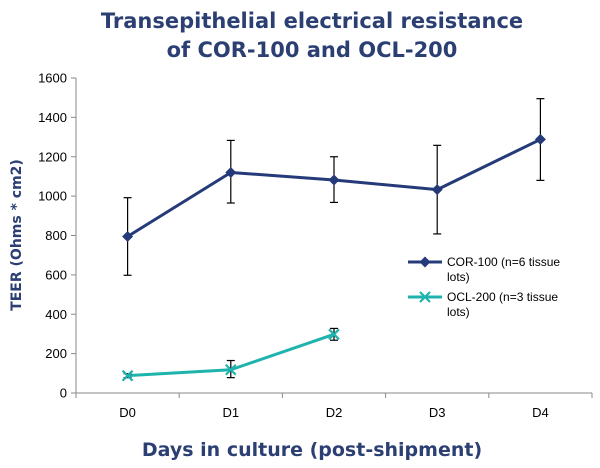  Describe the element at coordinates (56, 235) in the screenshot. I see `y-tick-label: 800` at that location.